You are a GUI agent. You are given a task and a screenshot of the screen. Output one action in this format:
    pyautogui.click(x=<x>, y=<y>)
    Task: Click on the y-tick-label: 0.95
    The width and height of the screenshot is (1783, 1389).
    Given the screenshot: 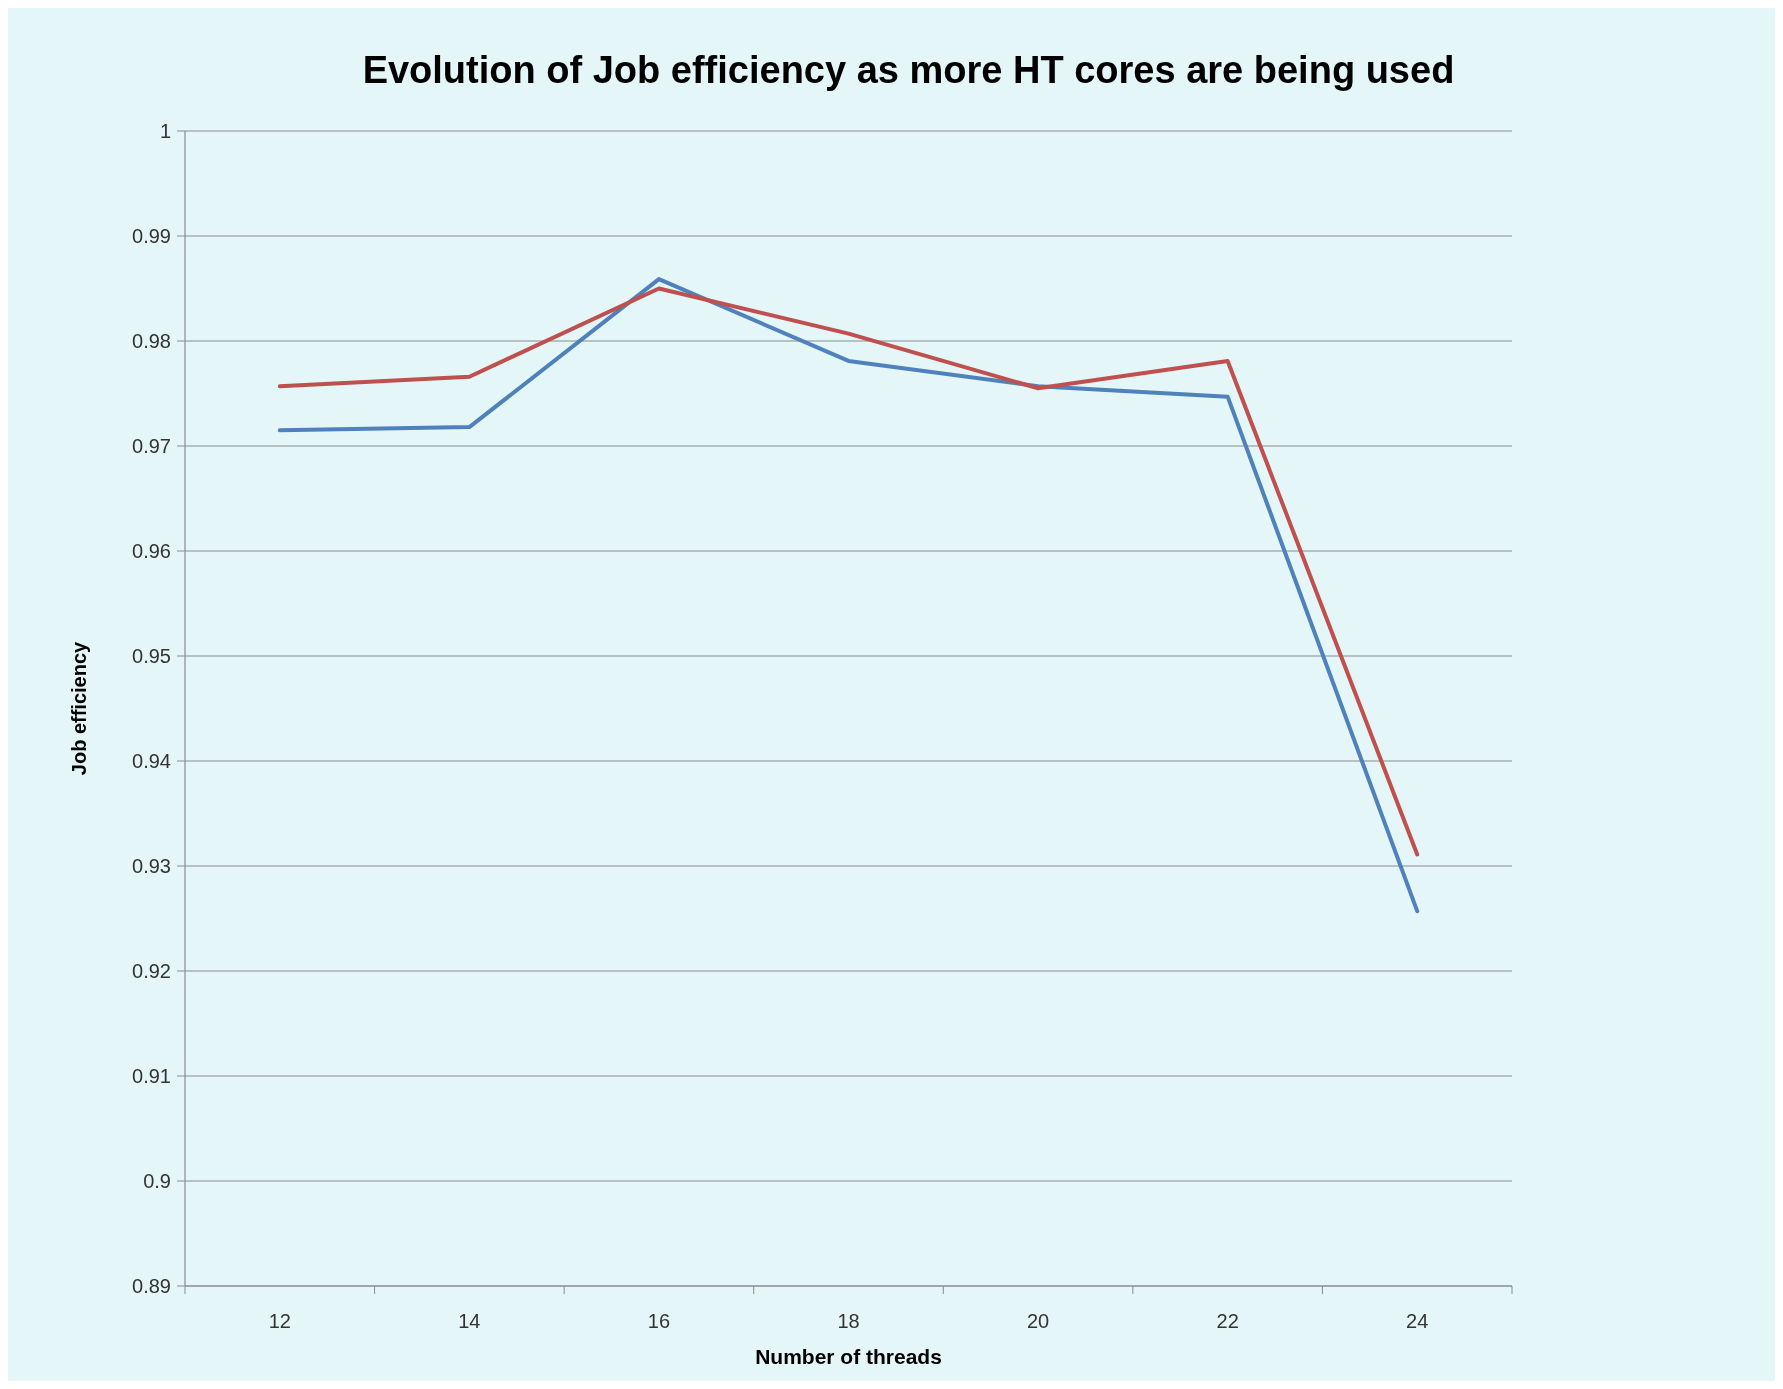 What is the action you would take?
    pyautogui.click(x=151, y=656)
    